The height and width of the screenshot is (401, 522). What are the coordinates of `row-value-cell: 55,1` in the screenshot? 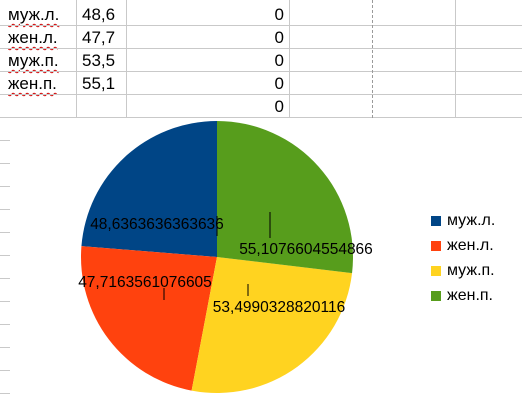 It's located at (99, 83).